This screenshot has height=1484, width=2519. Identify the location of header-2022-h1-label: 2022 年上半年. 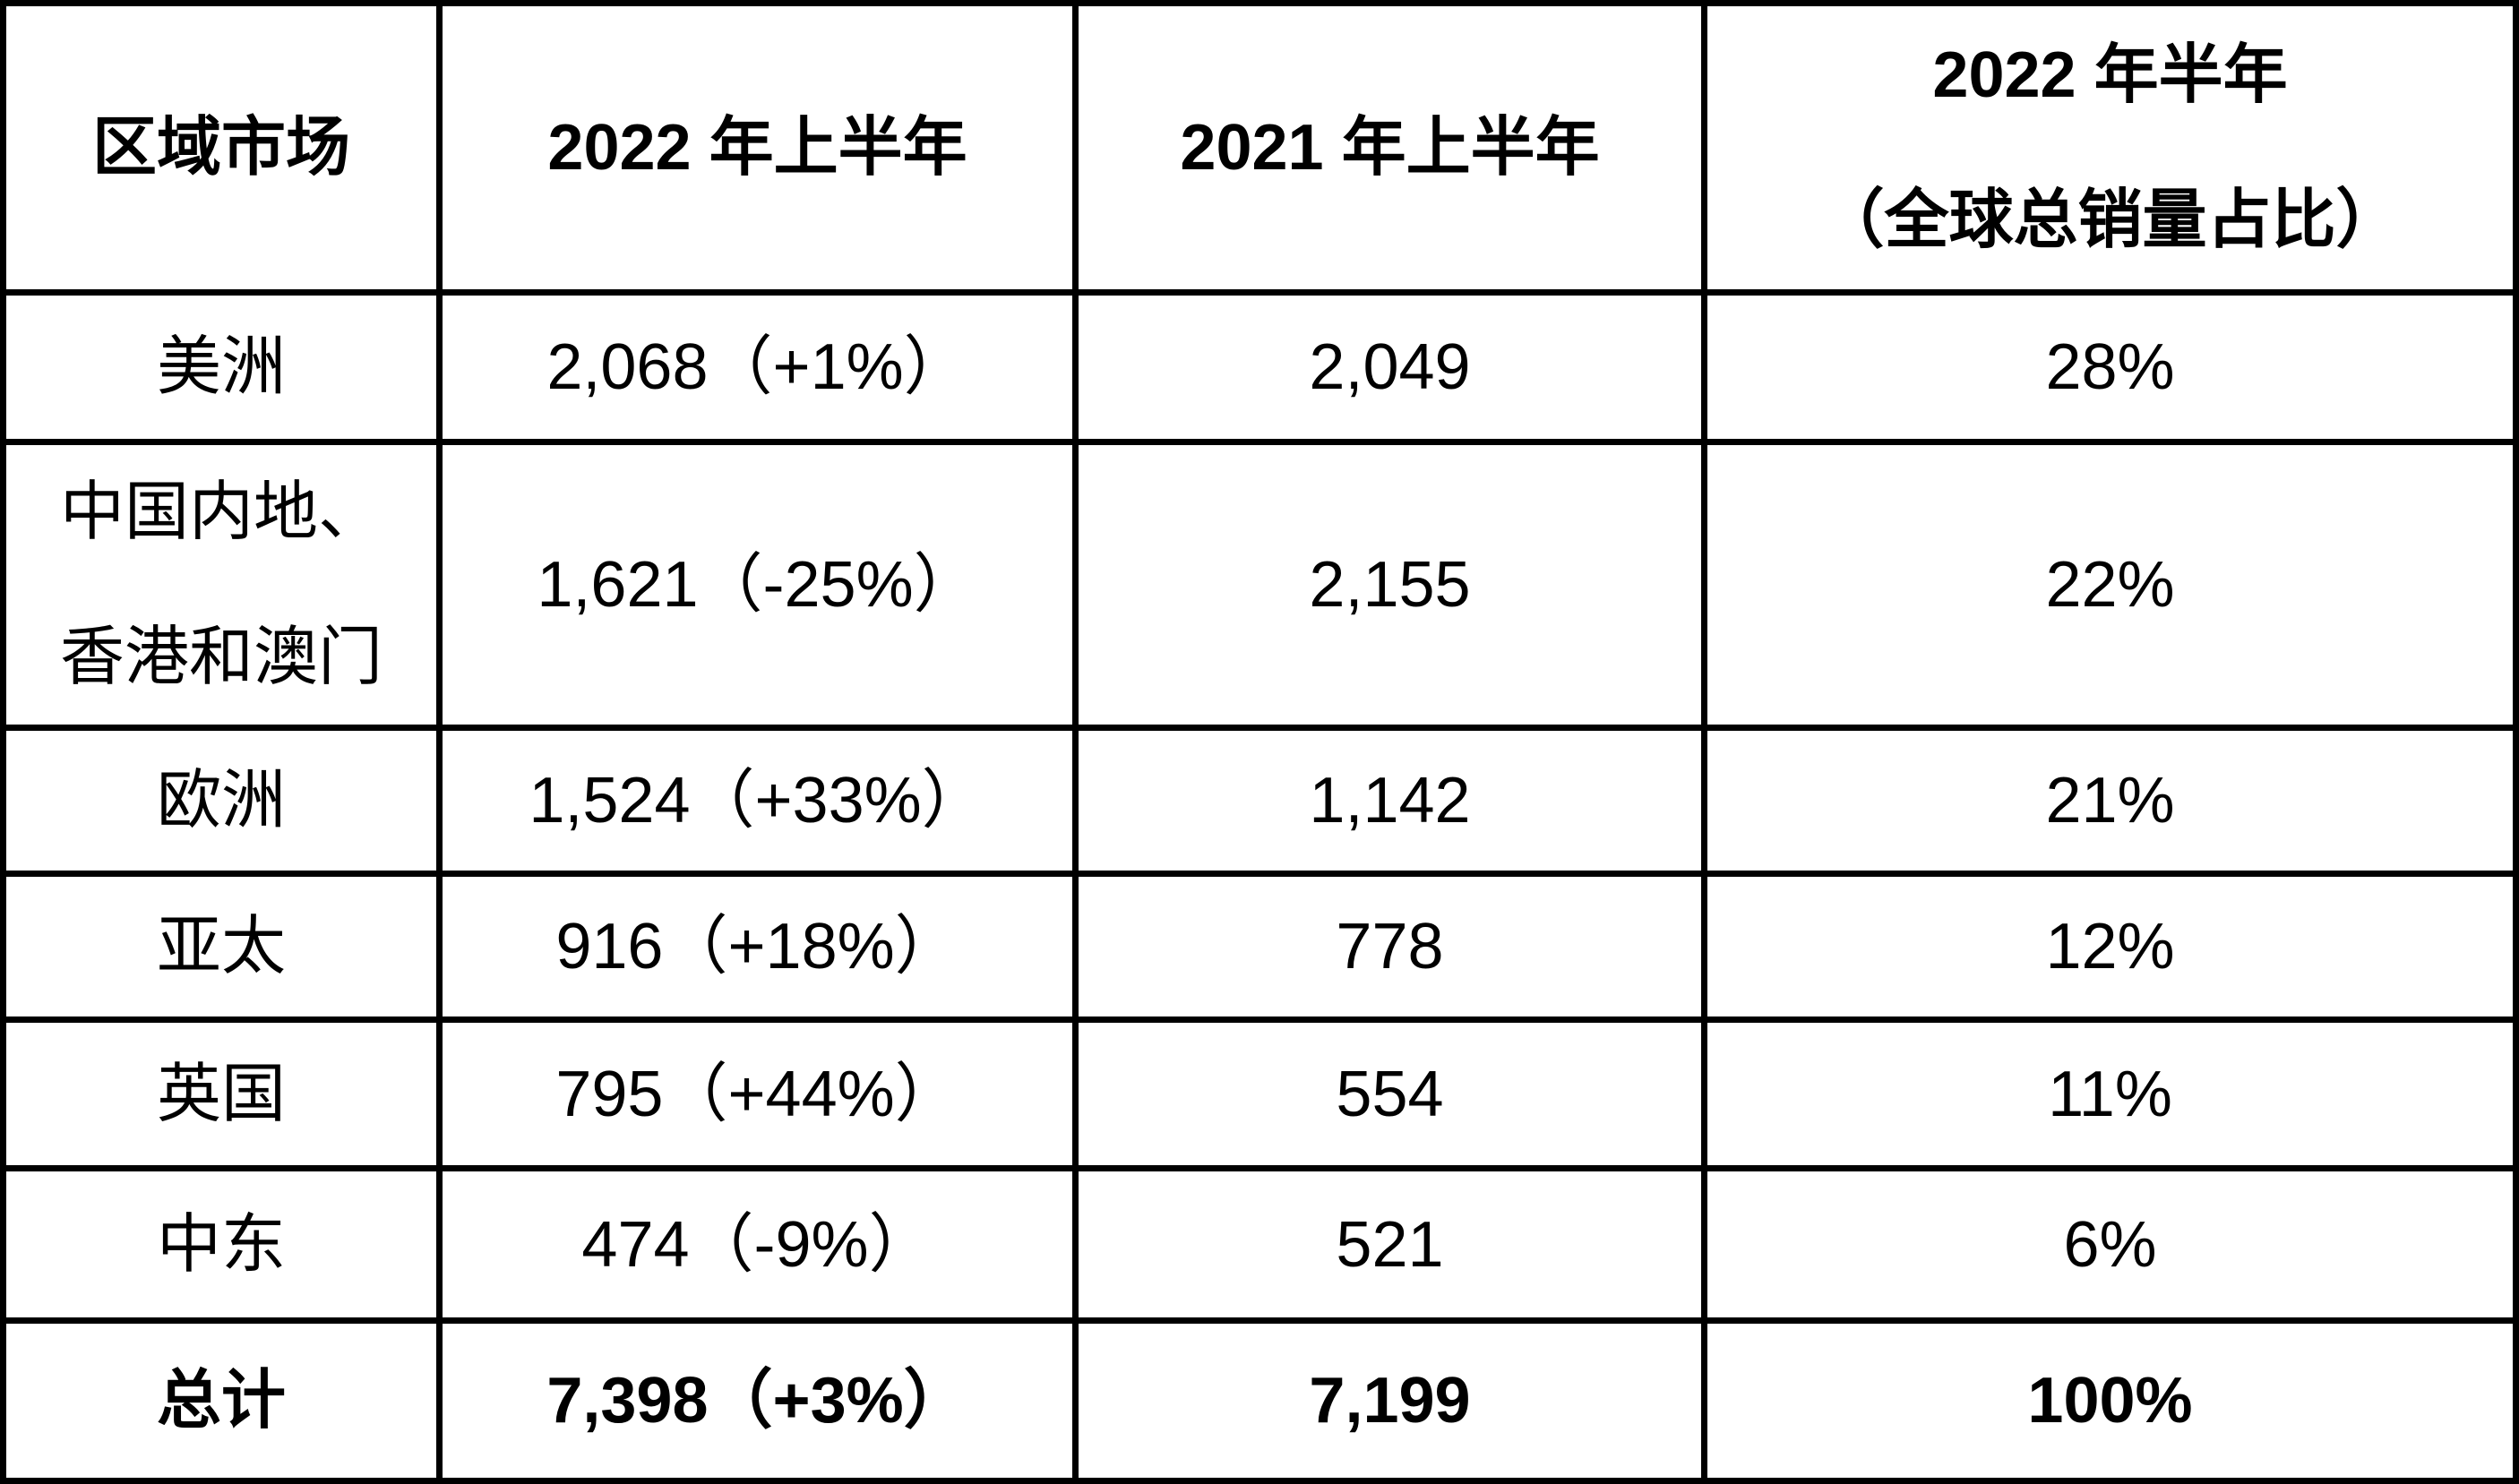
(757, 148).